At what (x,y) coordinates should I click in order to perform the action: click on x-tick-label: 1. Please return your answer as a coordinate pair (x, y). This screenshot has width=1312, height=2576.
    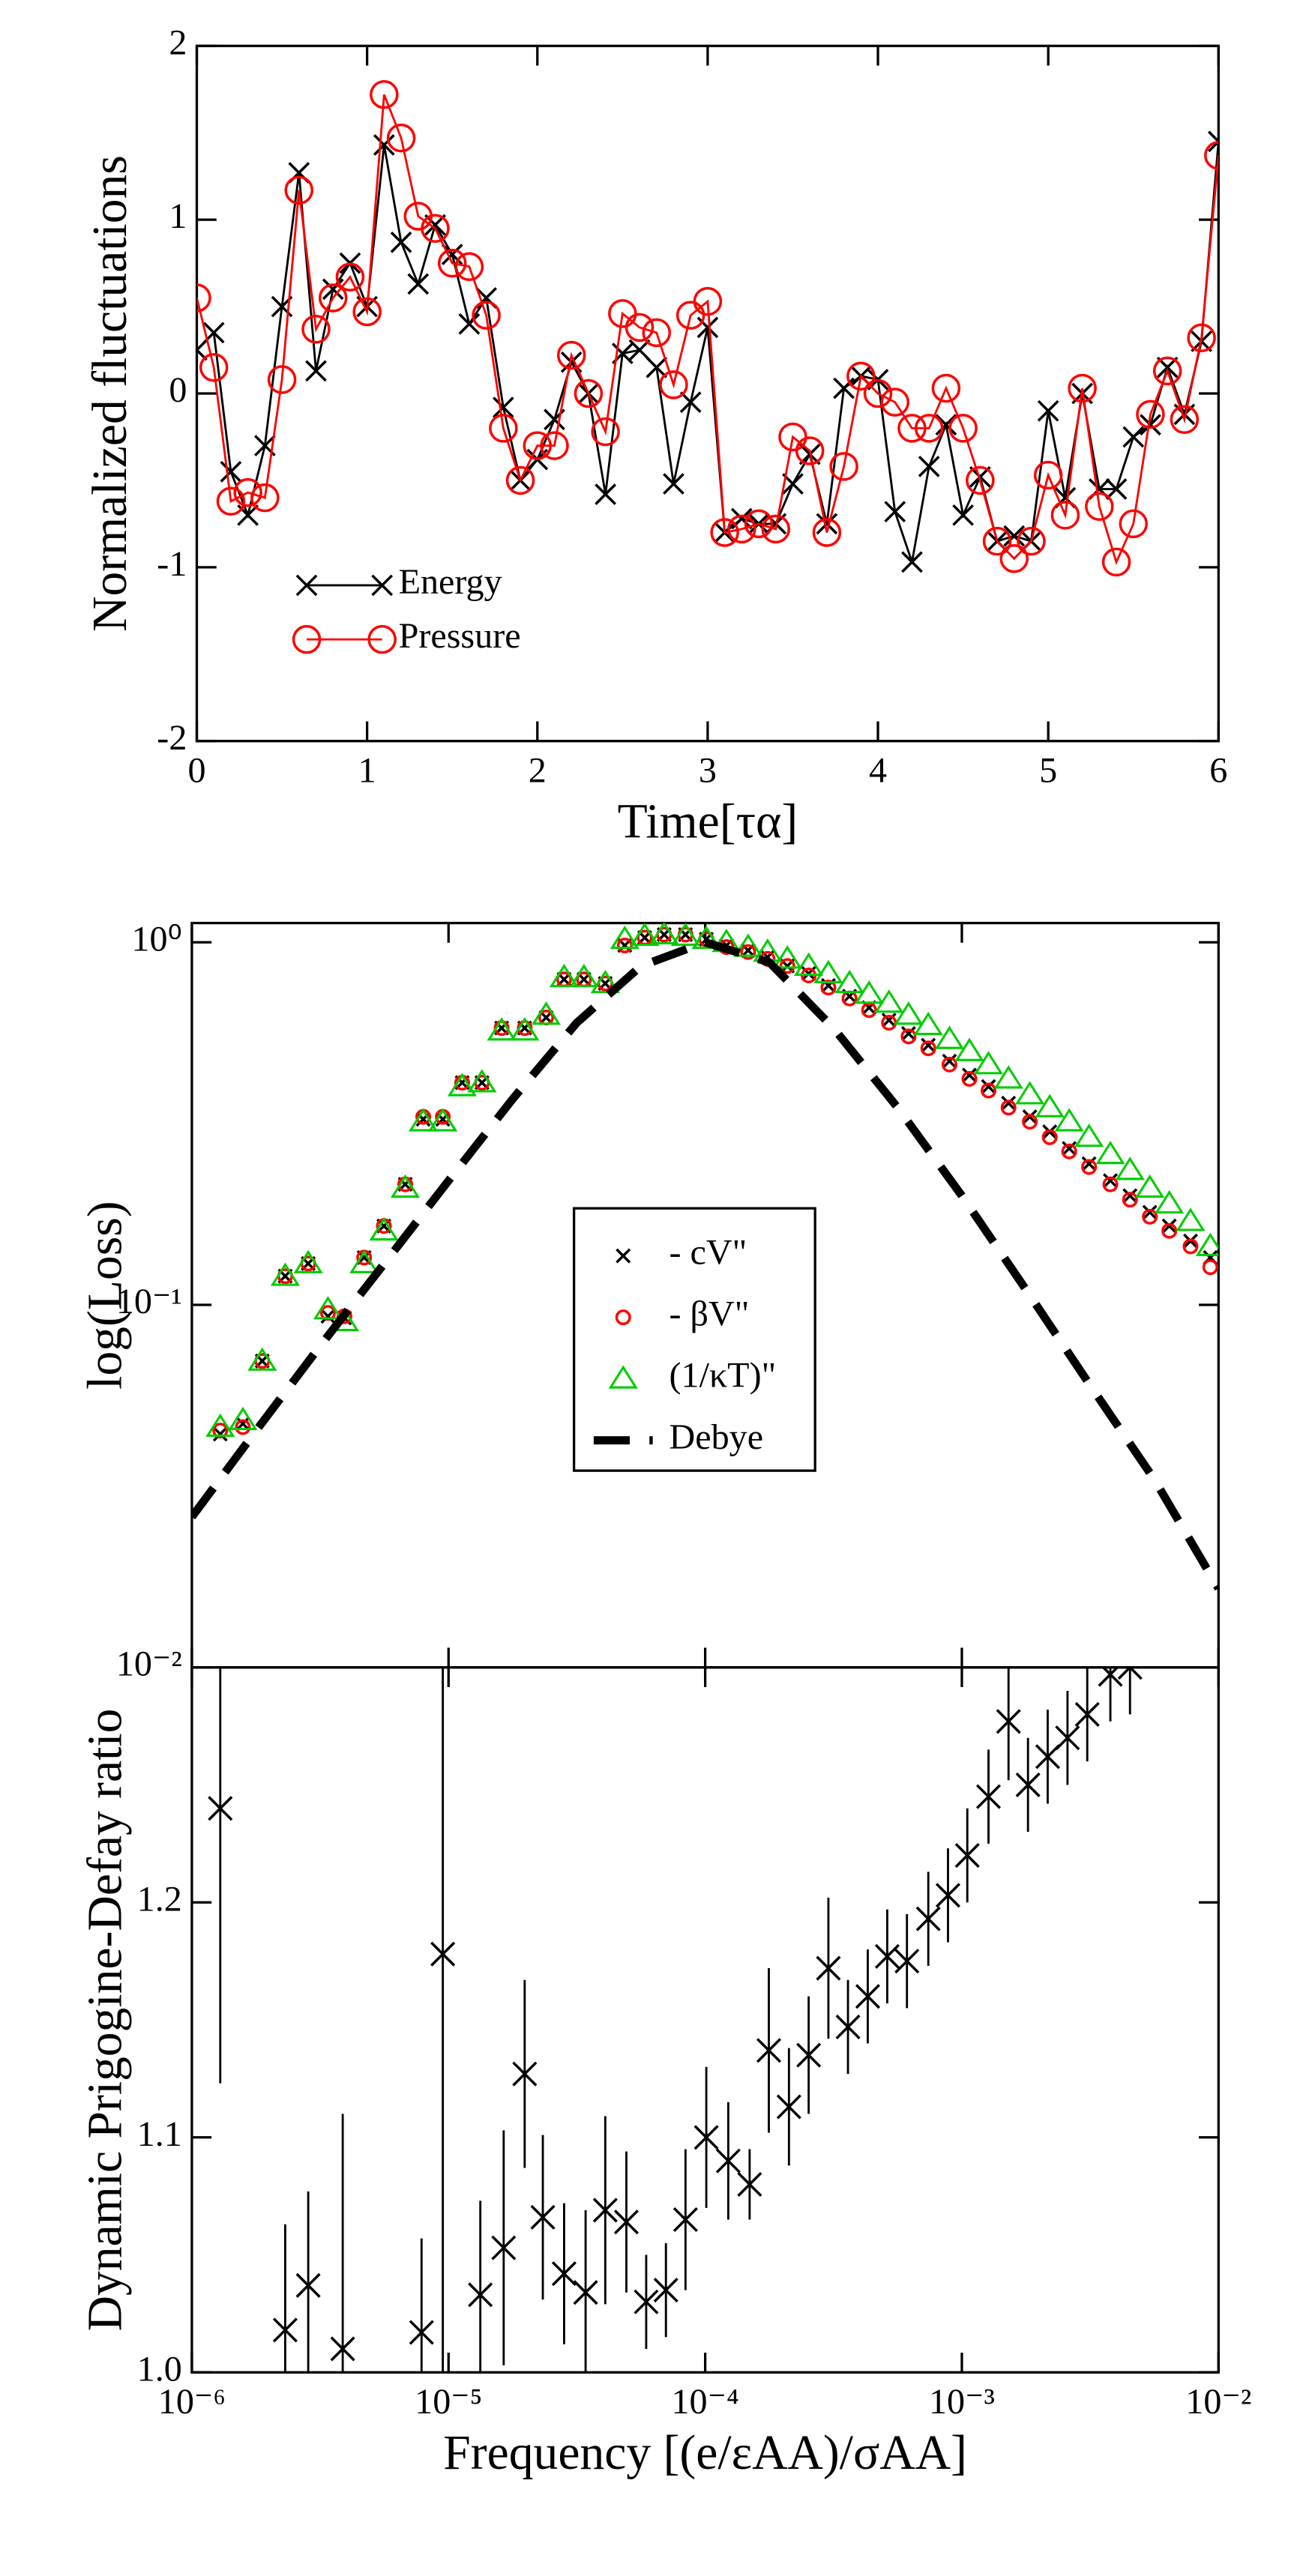
    Looking at the image, I should click on (367, 771).